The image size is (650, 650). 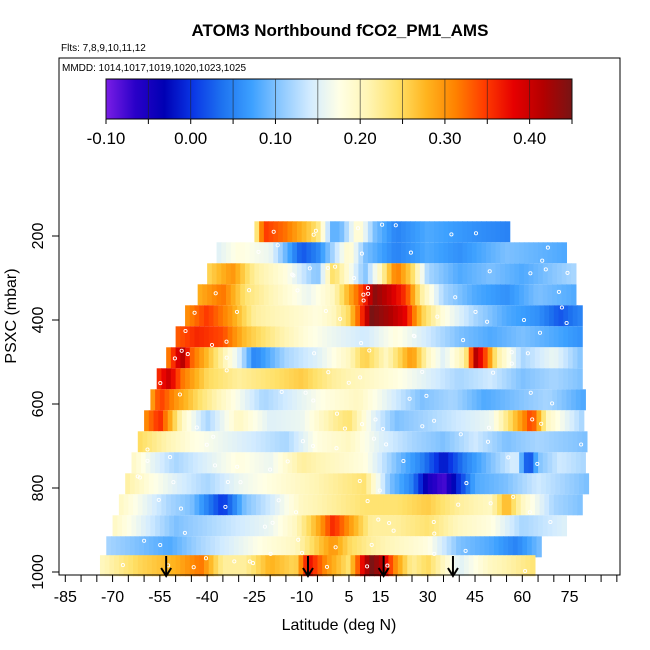 What do you see at coordinates (301, 597) in the screenshot?
I see `x-tick-label: -10` at bounding box center [301, 597].